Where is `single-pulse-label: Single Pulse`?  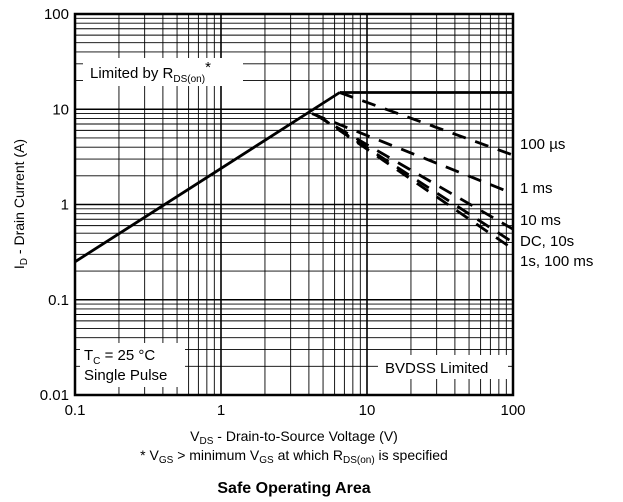 single-pulse-label: Single Pulse is located at coordinates (125, 375).